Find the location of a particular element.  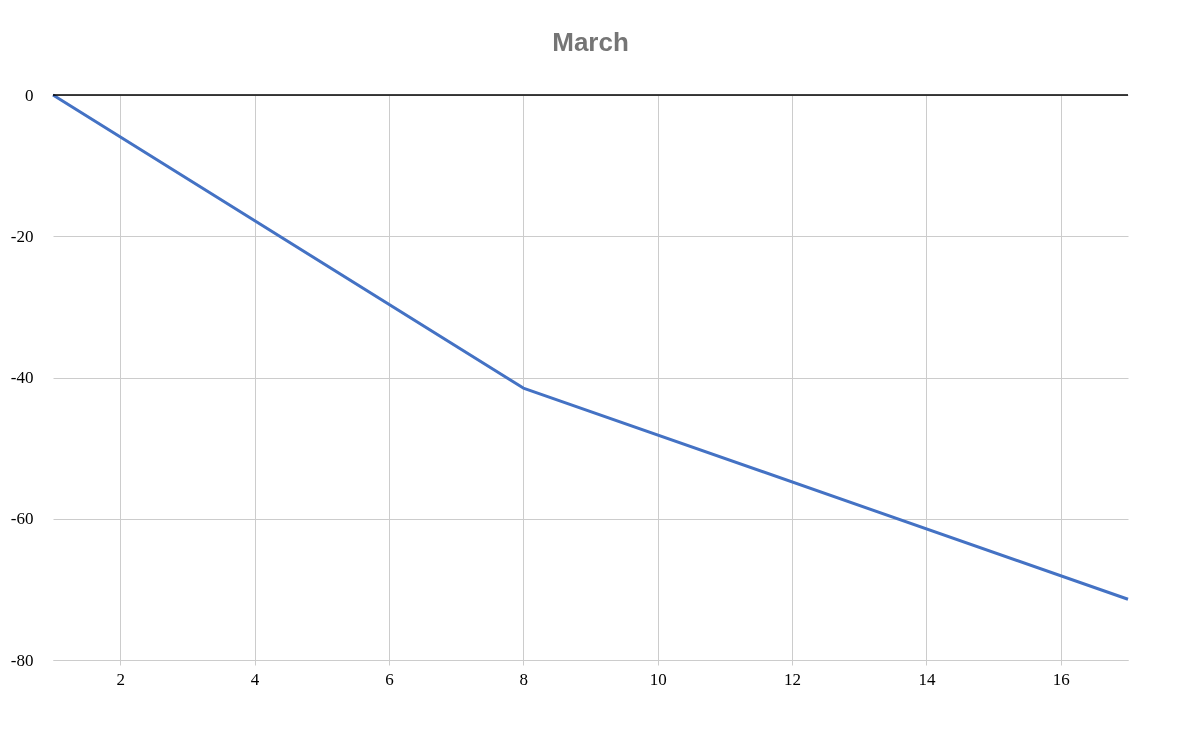

x-tick-label: 10 is located at coordinates (658, 679).